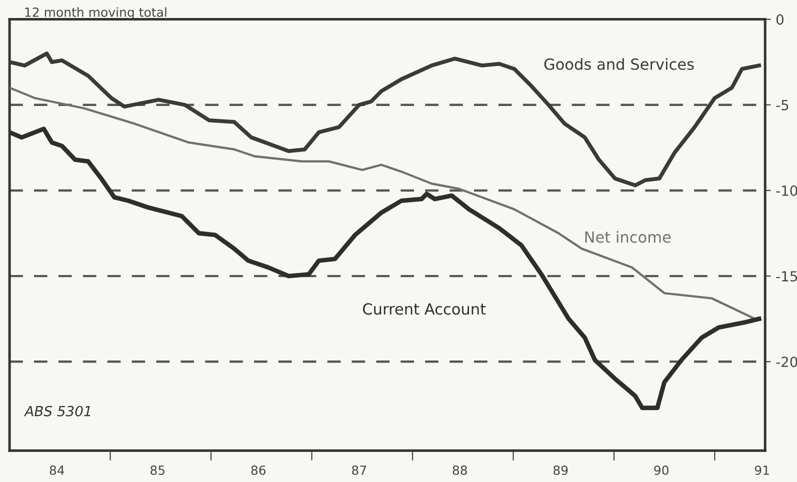  Describe the element at coordinates (780, 19) in the screenshot. I see `y-tick-label: 0` at that location.